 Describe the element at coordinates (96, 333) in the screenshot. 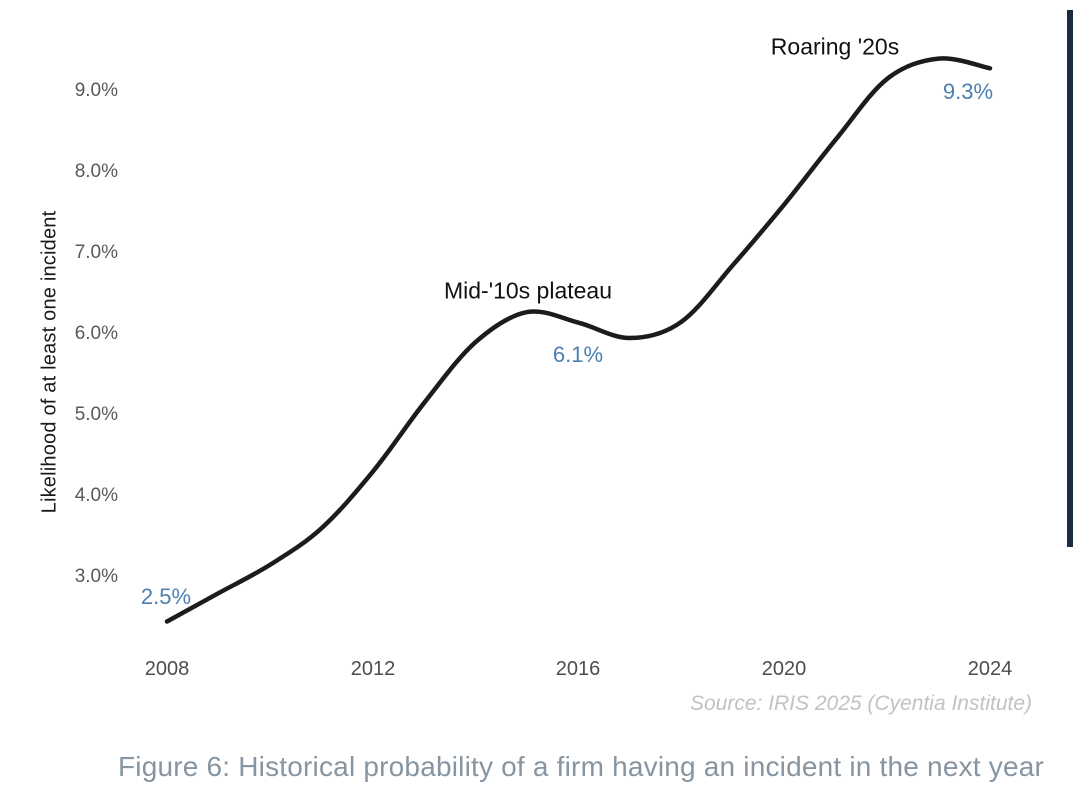

I see `y-tick-label: 6.0%` at that location.